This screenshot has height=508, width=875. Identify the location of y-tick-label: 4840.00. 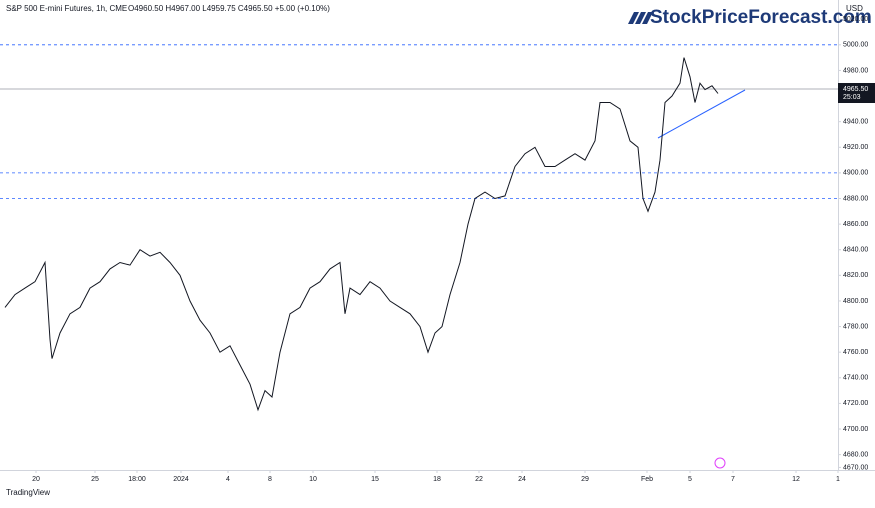
(855, 250).